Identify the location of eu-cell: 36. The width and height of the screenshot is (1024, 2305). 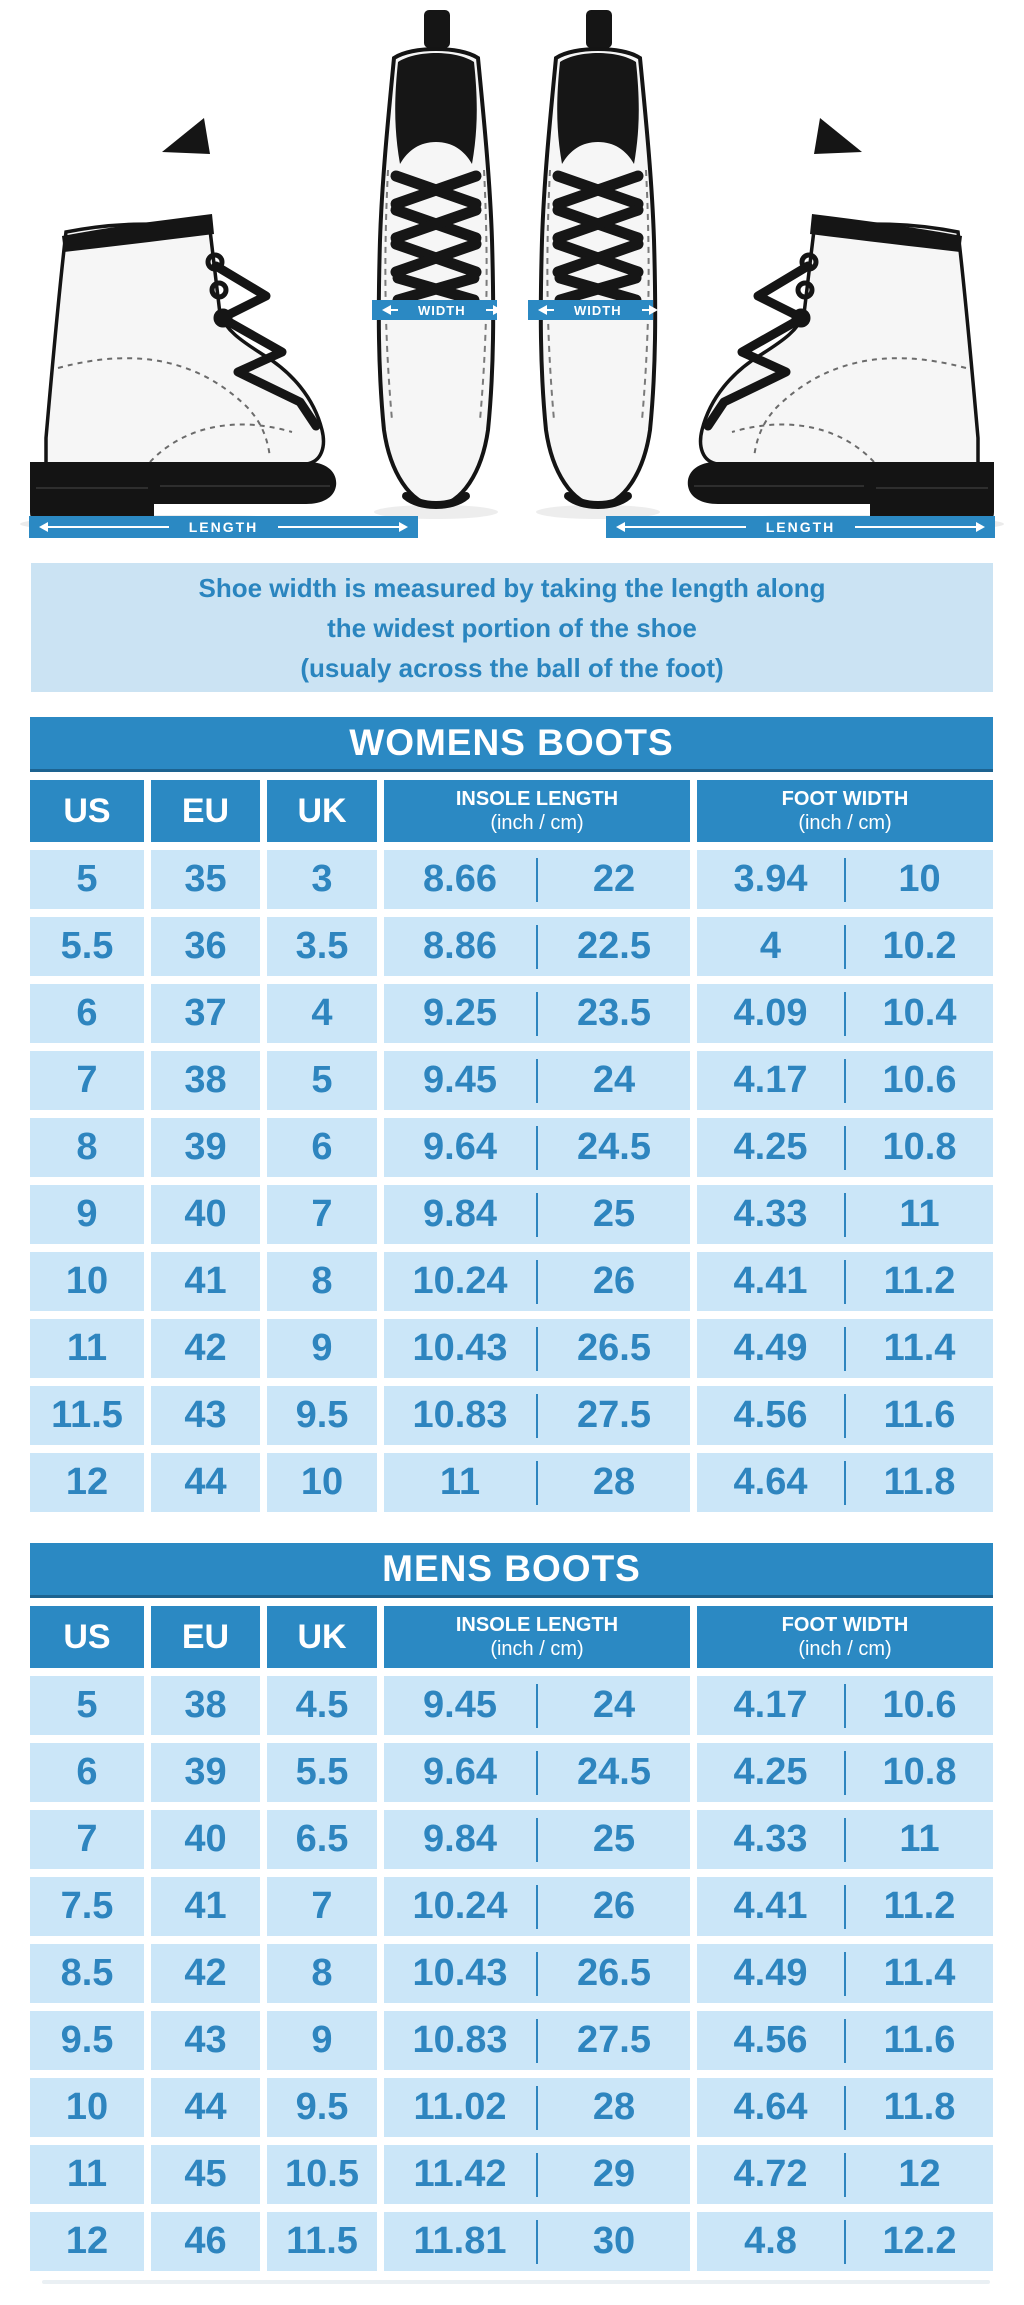
(205, 946).